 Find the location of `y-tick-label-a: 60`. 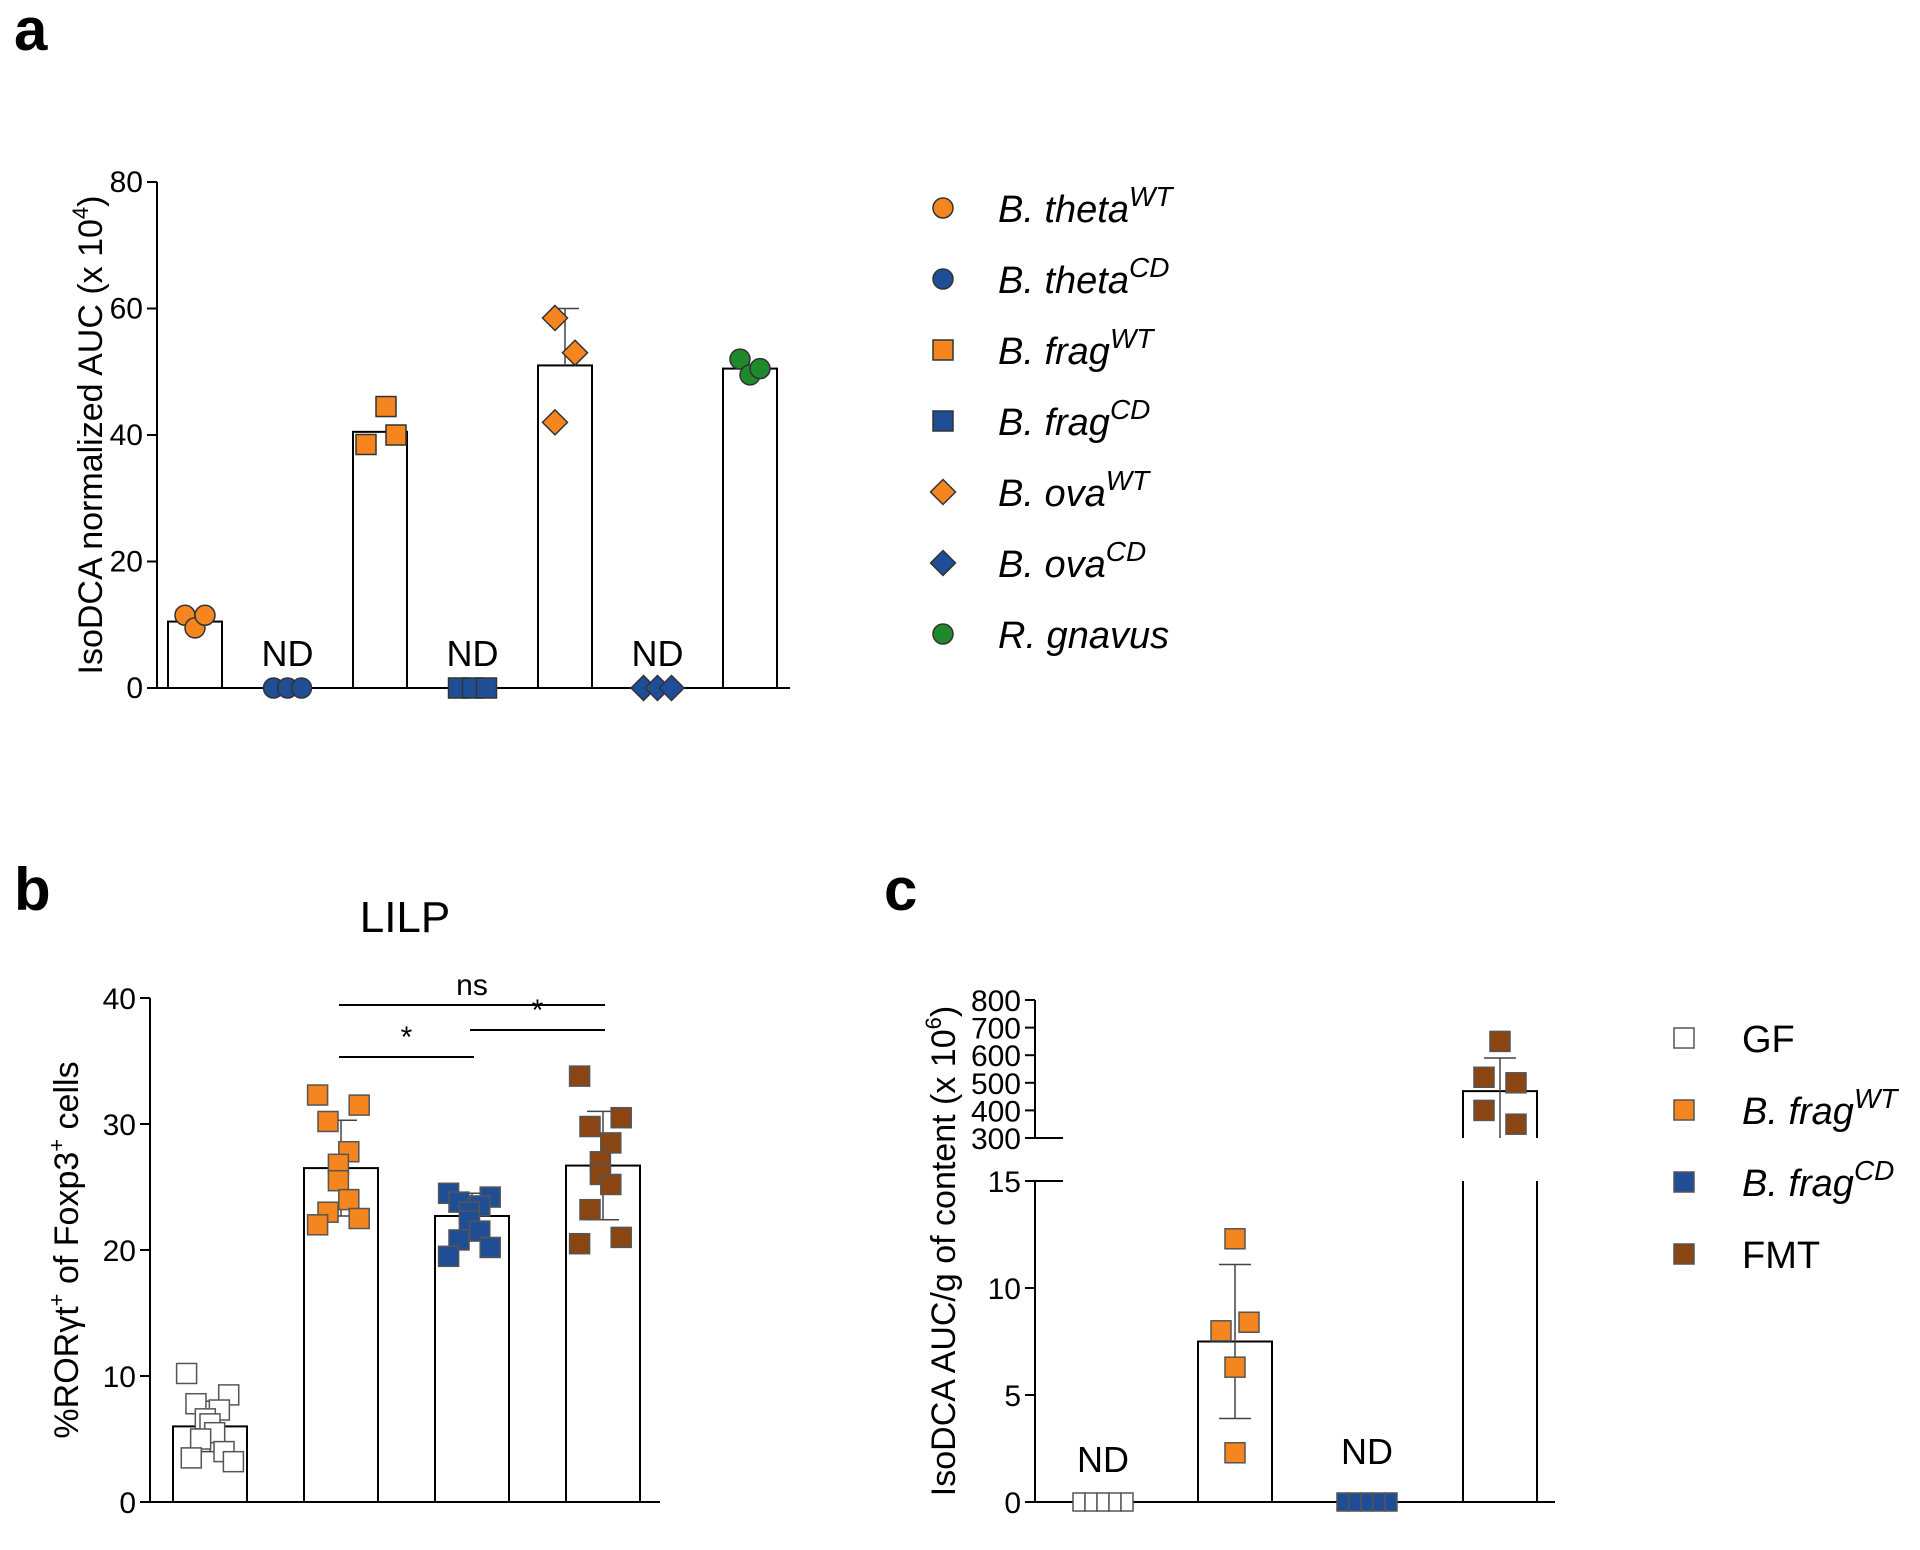

y-tick-label-a: 60 is located at coordinates (126, 309).